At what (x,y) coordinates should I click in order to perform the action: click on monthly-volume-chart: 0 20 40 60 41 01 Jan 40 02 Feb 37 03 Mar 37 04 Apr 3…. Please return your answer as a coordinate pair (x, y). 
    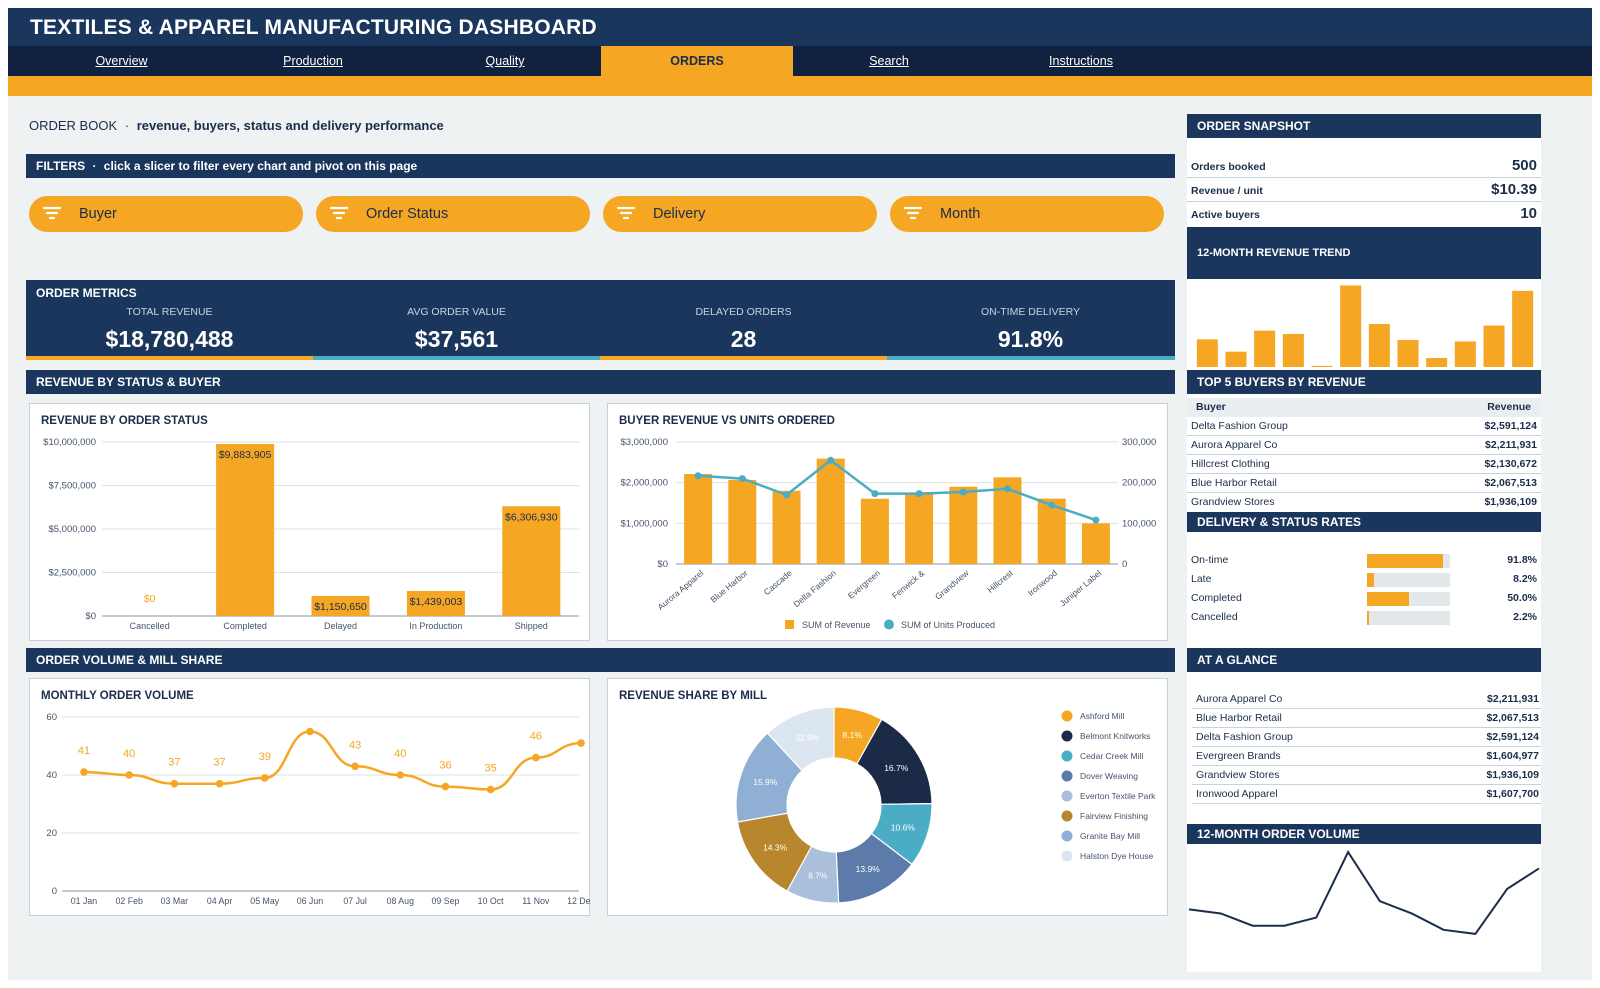
    Looking at the image, I should click on (318, 809).